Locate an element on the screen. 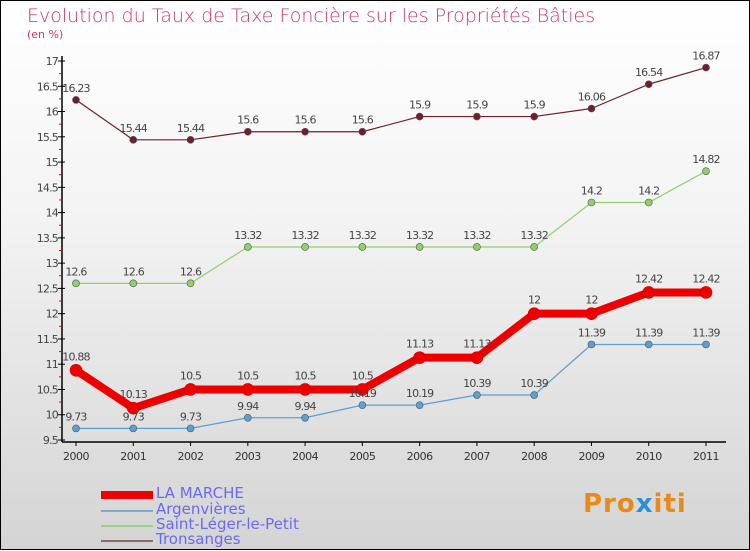 The image size is (750, 551). y-tick-label: 10 is located at coordinates (52, 415).